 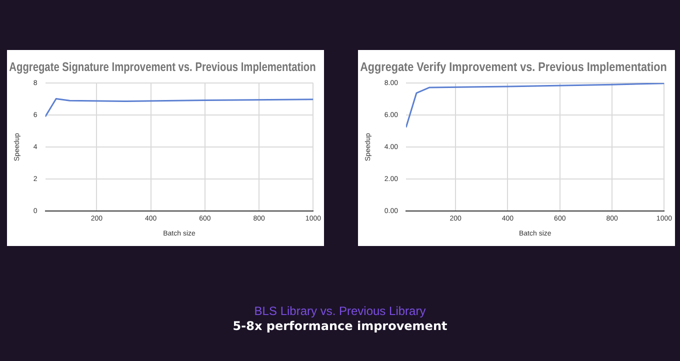 What do you see at coordinates (340, 326) in the screenshot?
I see `text: 5-8x performance improvement` at bounding box center [340, 326].